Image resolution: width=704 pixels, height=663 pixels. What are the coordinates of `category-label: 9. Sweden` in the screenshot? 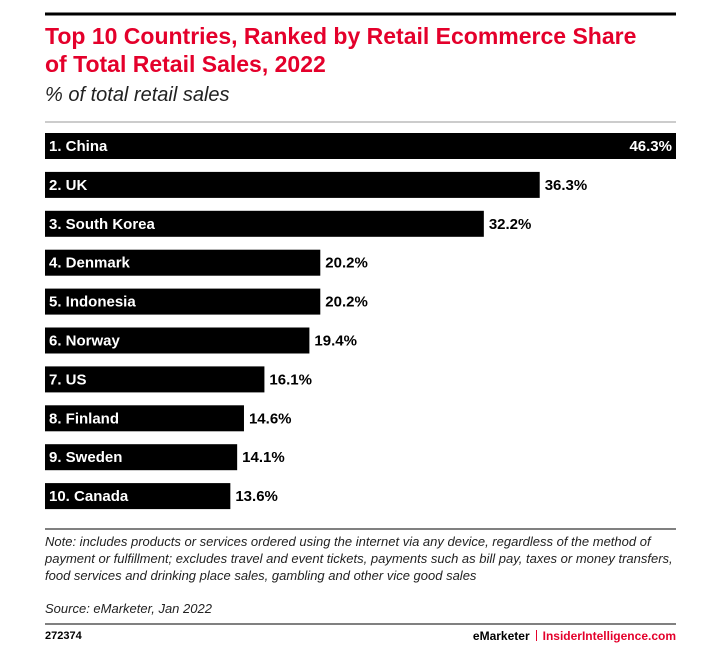 It's located at (85, 457).